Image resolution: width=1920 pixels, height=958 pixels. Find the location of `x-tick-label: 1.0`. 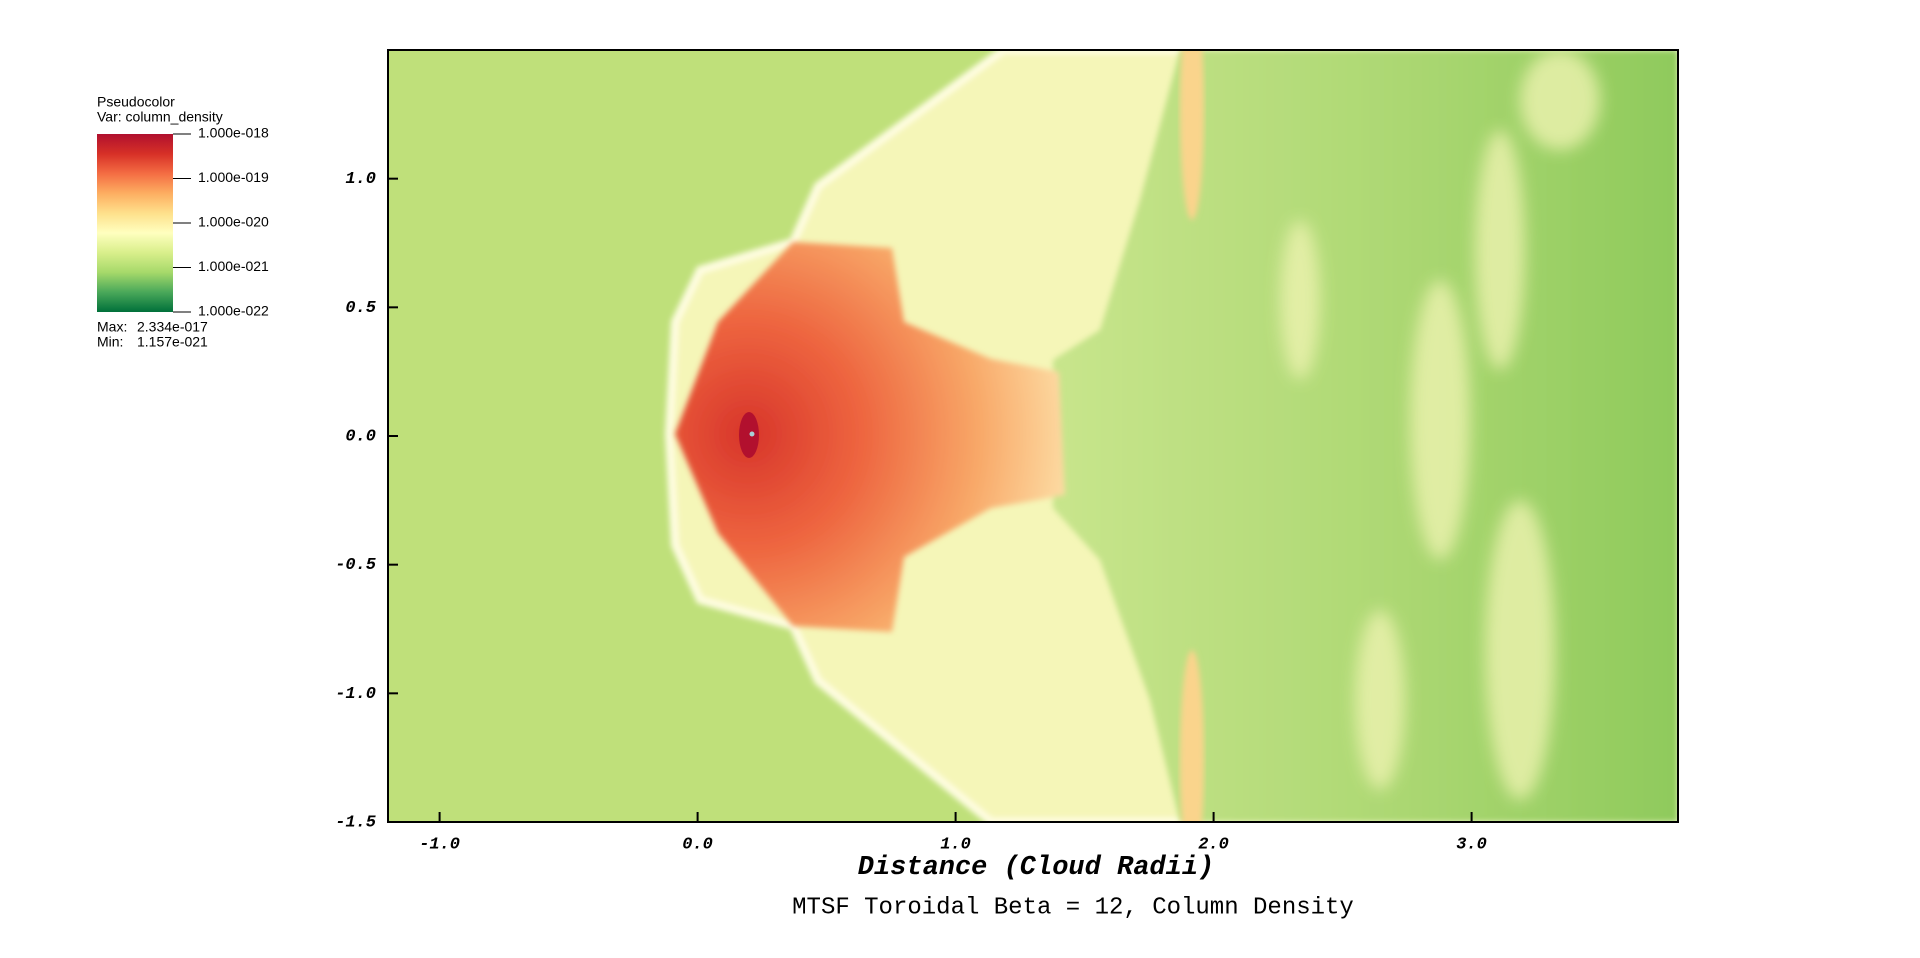

x-tick-label: 1.0 is located at coordinates (955, 844).